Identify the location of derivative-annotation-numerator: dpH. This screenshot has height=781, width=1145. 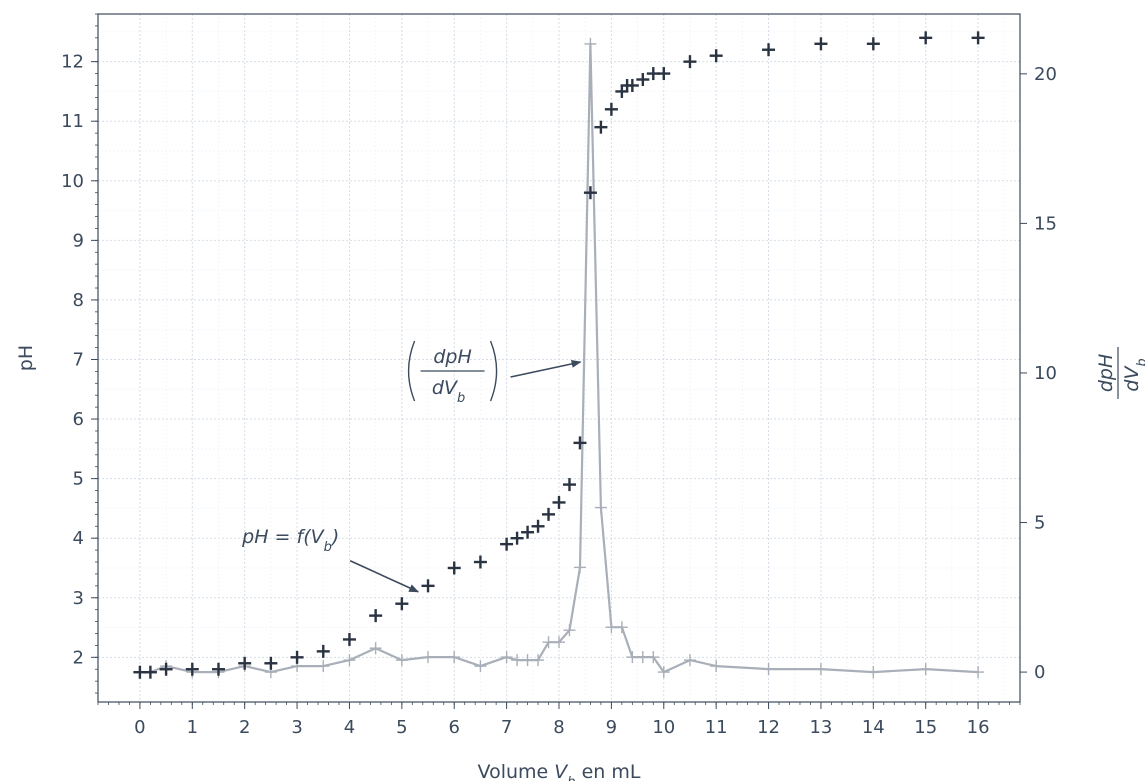
(452, 357).